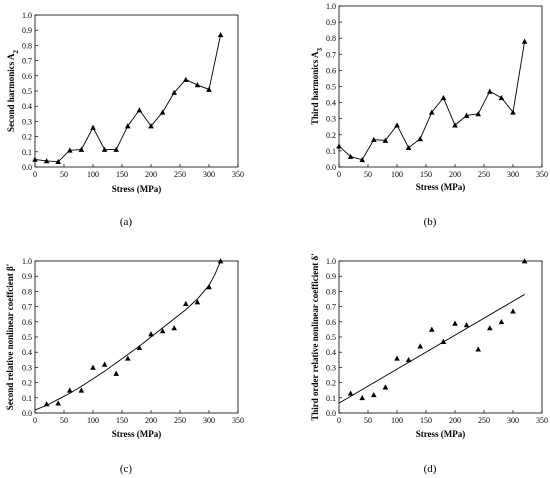 The image size is (550, 478). What do you see at coordinates (126, 222) in the screenshot?
I see `panel-label: (a)` at bounding box center [126, 222].